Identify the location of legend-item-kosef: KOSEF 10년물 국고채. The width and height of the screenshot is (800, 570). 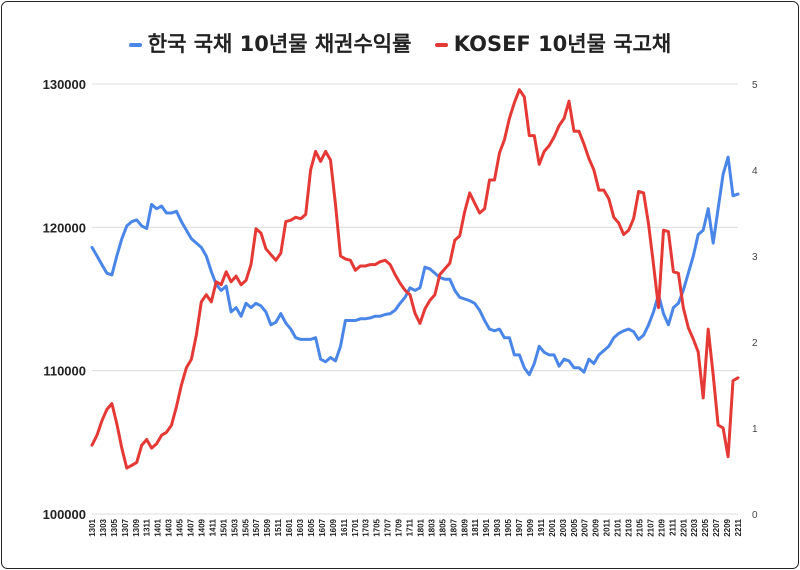
(553, 44).